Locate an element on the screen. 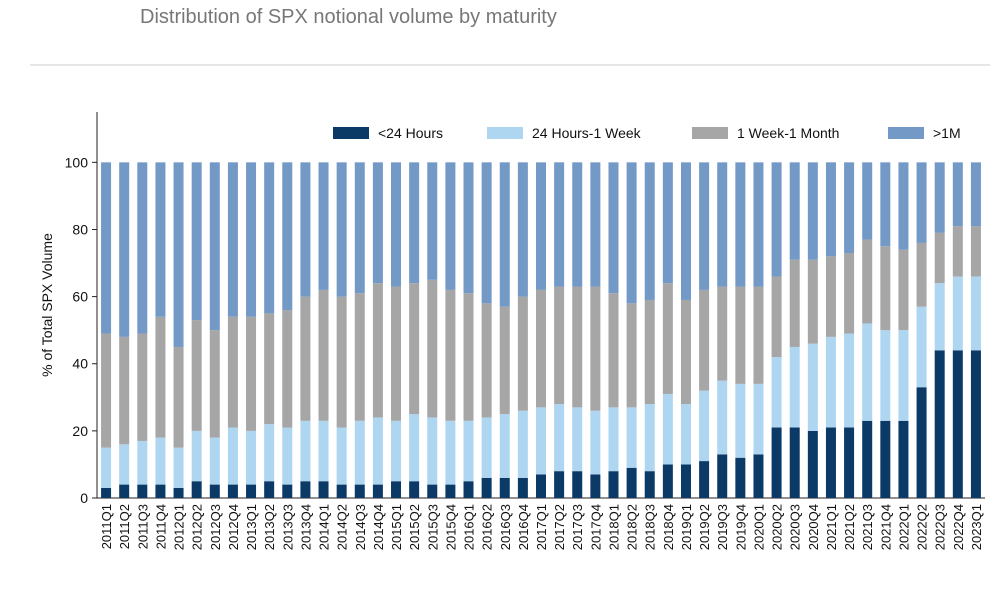  x-tick-label: 2020Q1 is located at coordinates (758, 527).